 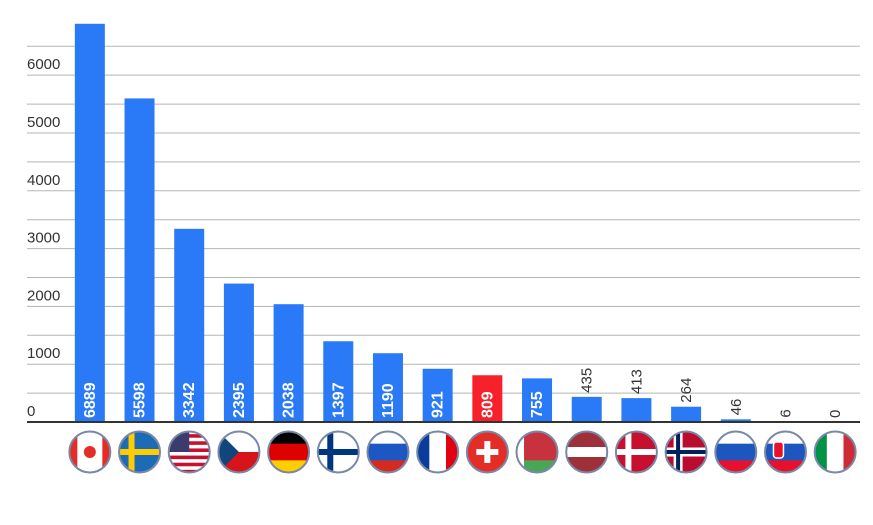 What do you see at coordinates (487, 404) in the screenshot?
I see `value-label: 809` at bounding box center [487, 404].